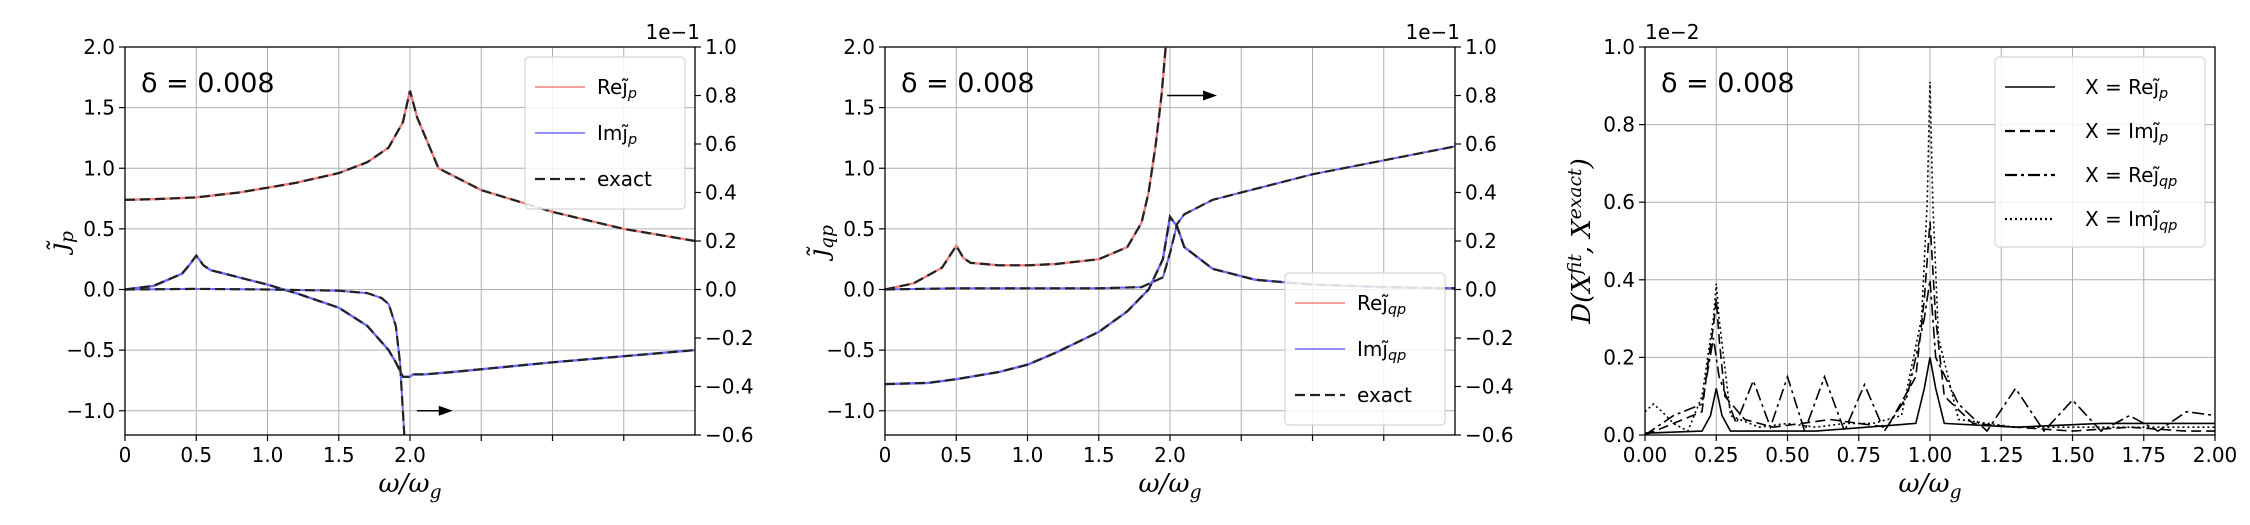  What do you see at coordinates (1381, 350) in the screenshot?
I see `legend-label: Imj̃qp` at bounding box center [1381, 350].